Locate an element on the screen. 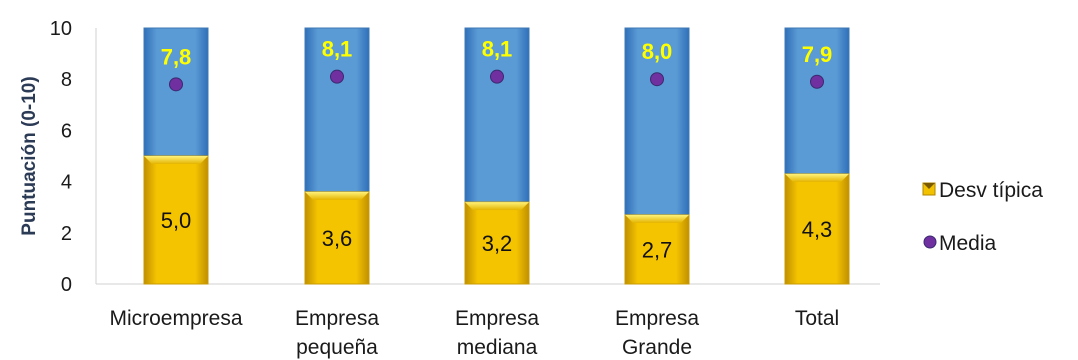  y-tick-label: 2 is located at coordinates (66, 234).